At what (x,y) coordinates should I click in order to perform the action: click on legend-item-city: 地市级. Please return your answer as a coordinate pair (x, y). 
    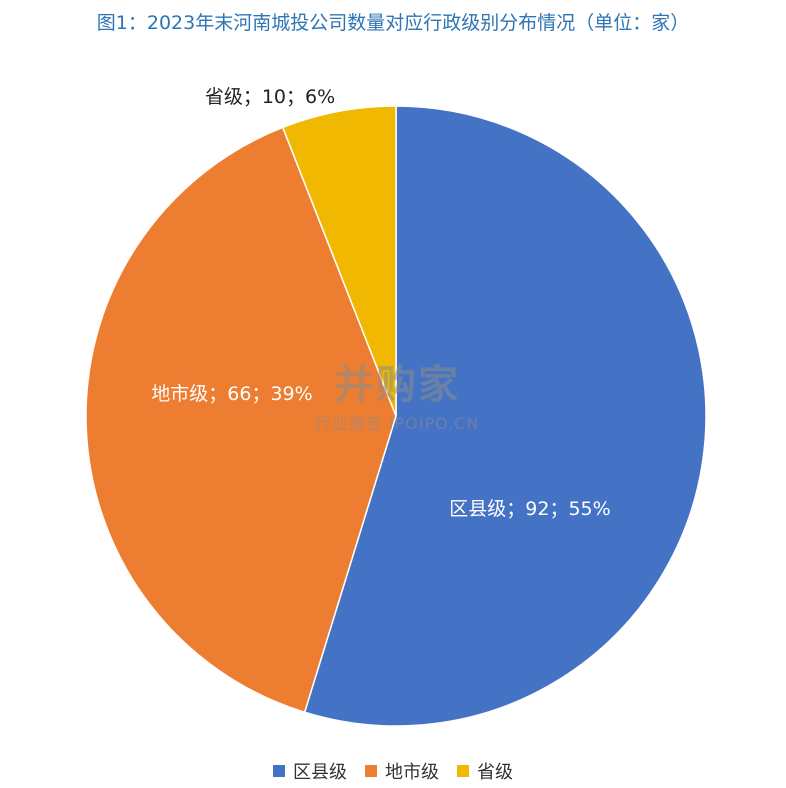
    Looking at the image, I should click on (402, 771).